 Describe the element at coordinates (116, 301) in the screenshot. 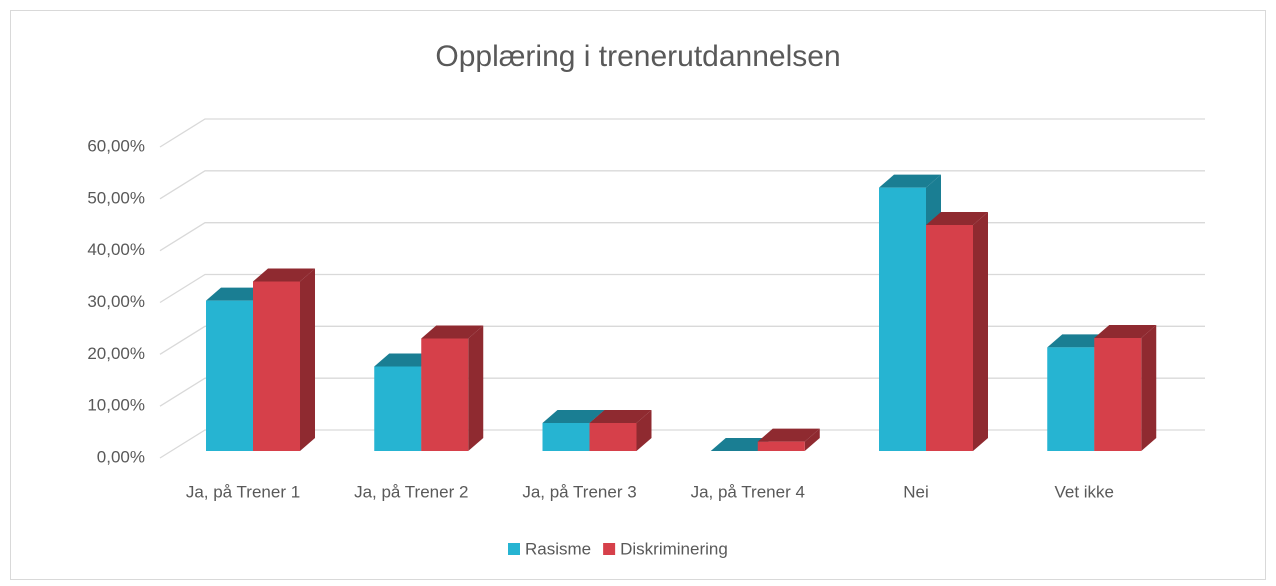

I see `y-tick-label: 30,00%` at that location.